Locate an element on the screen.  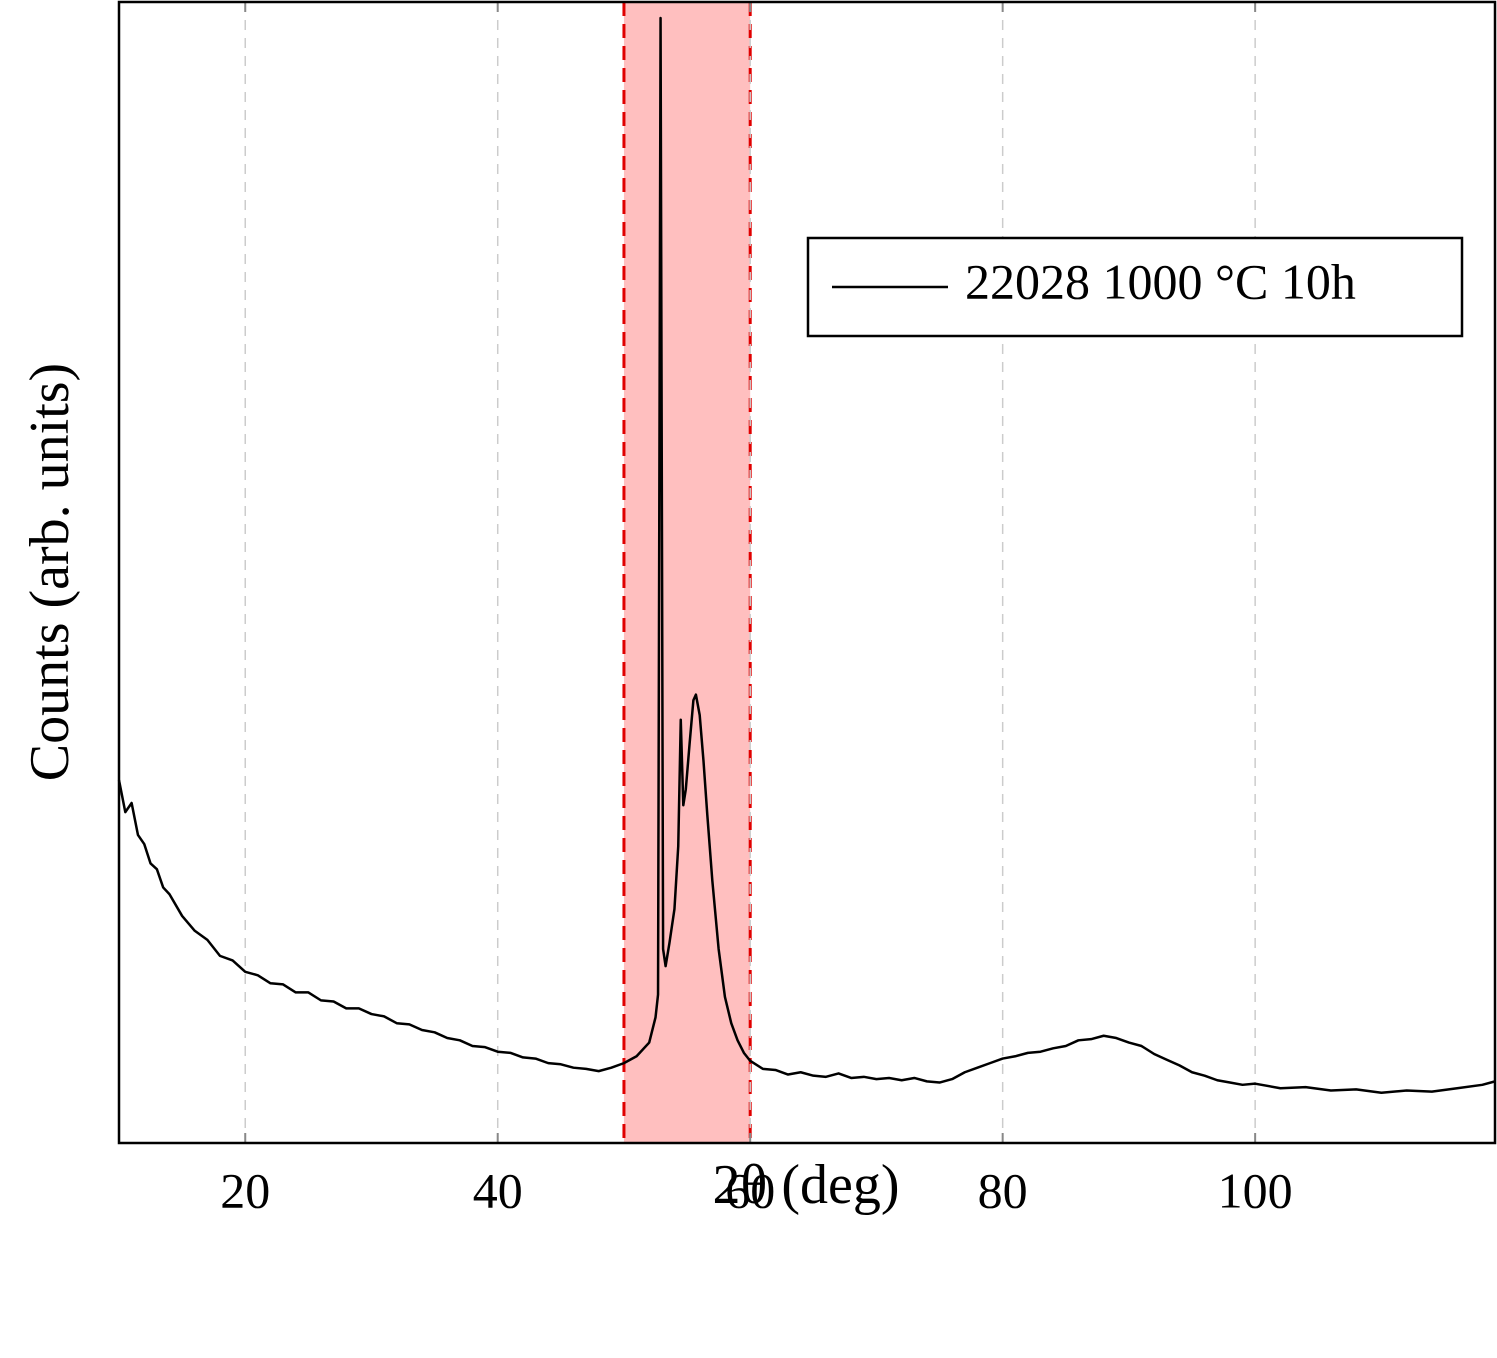
x-tick-label: 80 is located at coordinates (1003, 1190).